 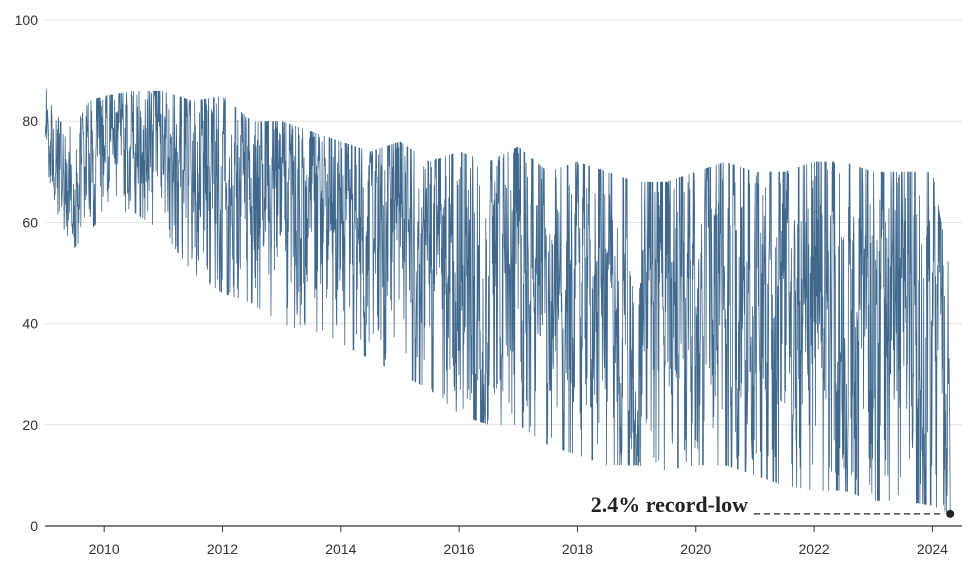 I want to click on x-tick-label: 2022, so click(x=814, y=549).